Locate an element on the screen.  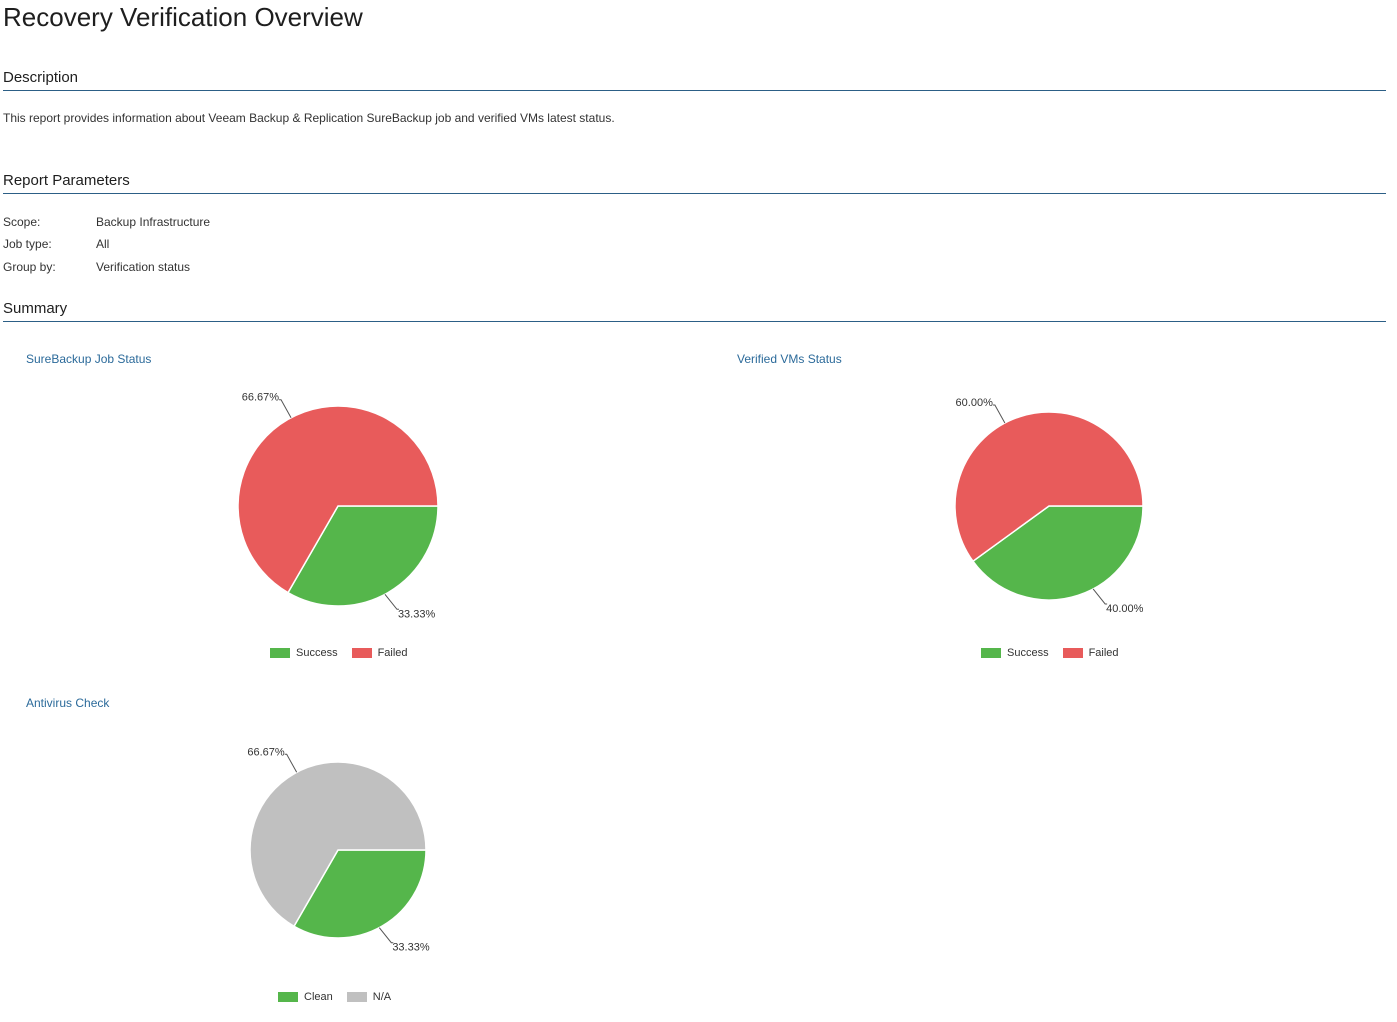
chart-title-antivirus-check: Antivirus Check is located at coordinates (68, 703).